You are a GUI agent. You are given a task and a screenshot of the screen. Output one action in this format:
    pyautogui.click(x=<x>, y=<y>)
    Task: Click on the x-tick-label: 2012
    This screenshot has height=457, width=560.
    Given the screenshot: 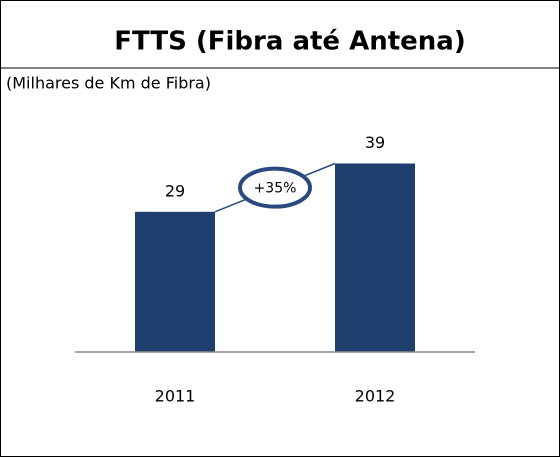 What is the action you would take?
    pyautogui.click(x=375, y=396)
    